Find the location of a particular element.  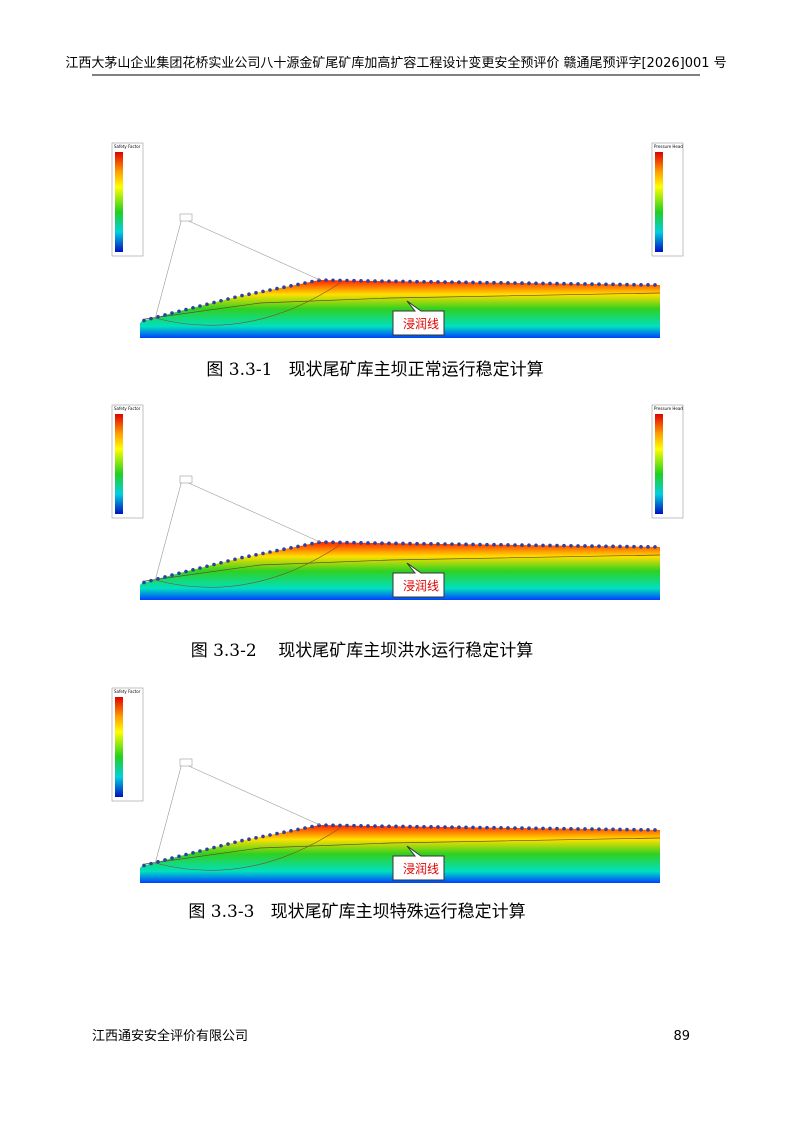

figure-caption: 图 3.3-2 现状尾矿库主坝洪水运行稳定计算 is located at coordinates (362, 651).